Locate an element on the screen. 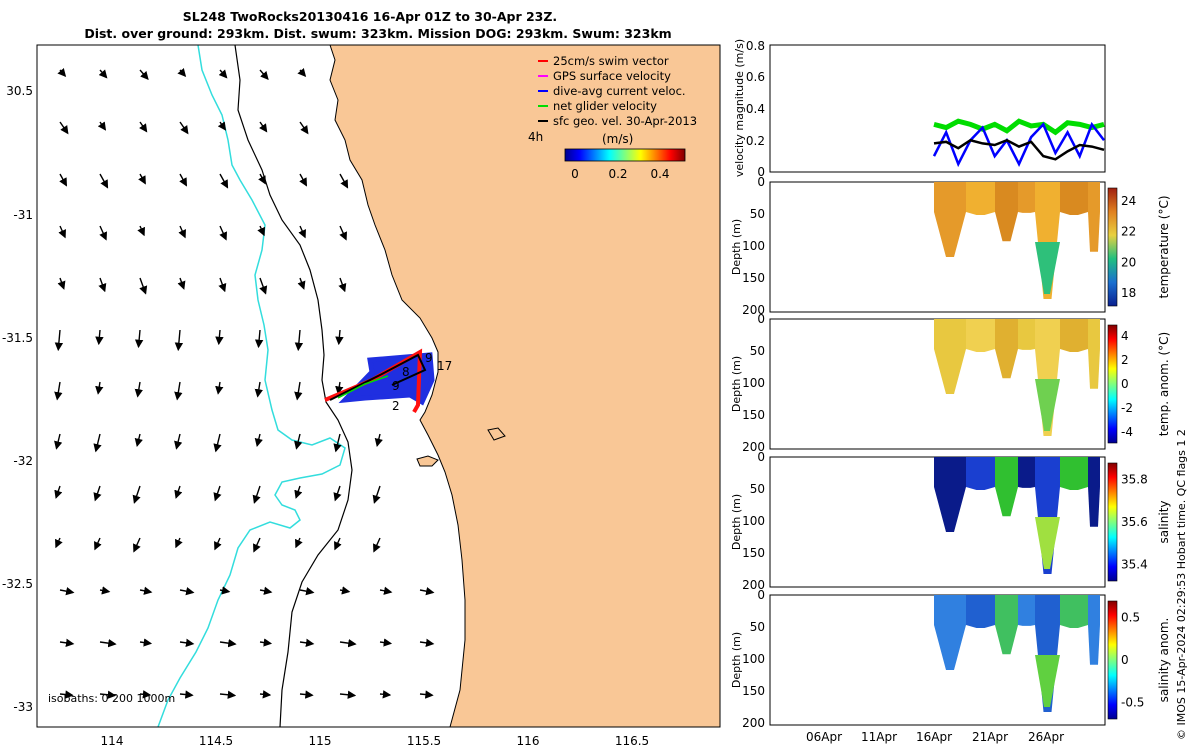 This screenshot has width=1200, height=750. map-xtick-4: 115.5 is located at coordinates (424, 741).